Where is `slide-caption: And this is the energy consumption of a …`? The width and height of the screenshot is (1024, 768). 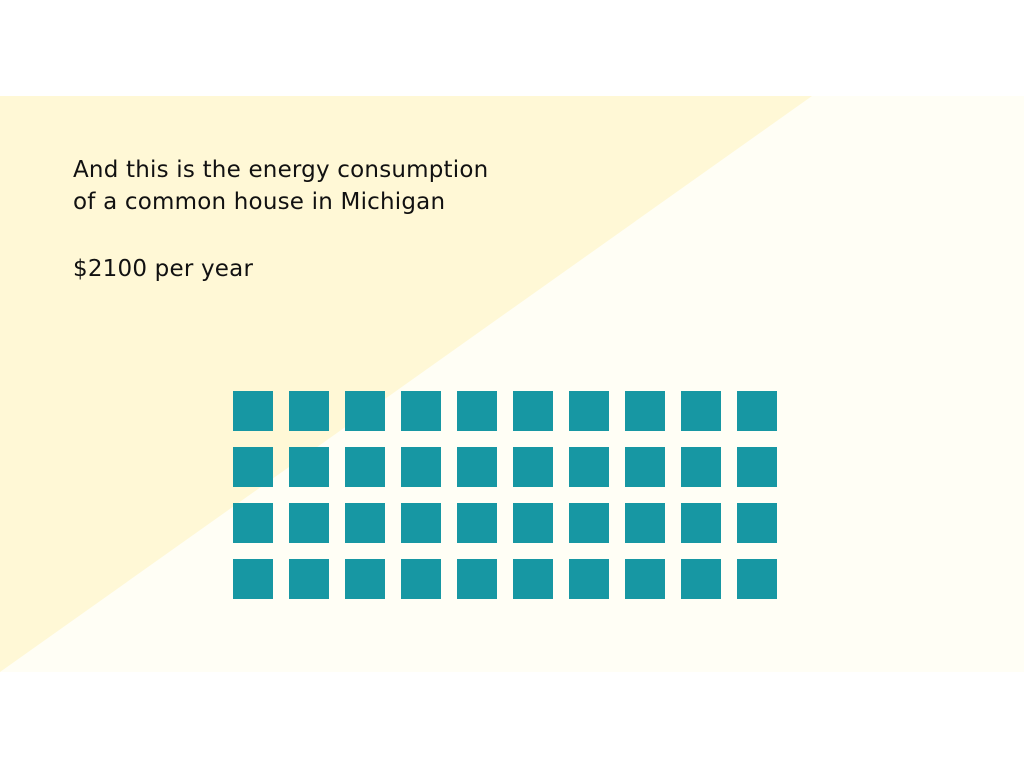
slide-caption: And this is the energy consumption of a … is located at coordinates (373, 219).